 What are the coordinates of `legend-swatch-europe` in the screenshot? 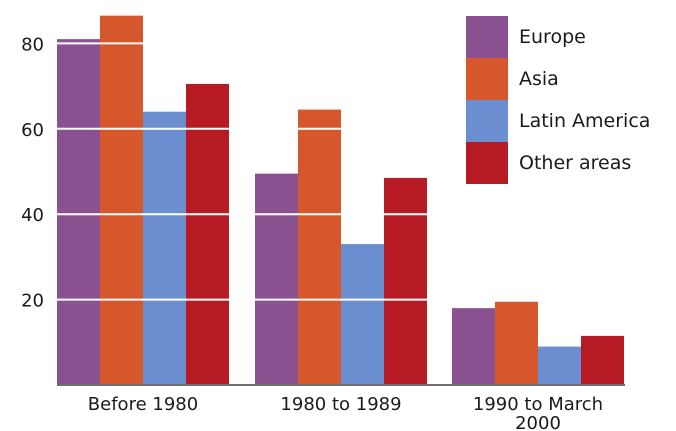 It's located at (487, 37).